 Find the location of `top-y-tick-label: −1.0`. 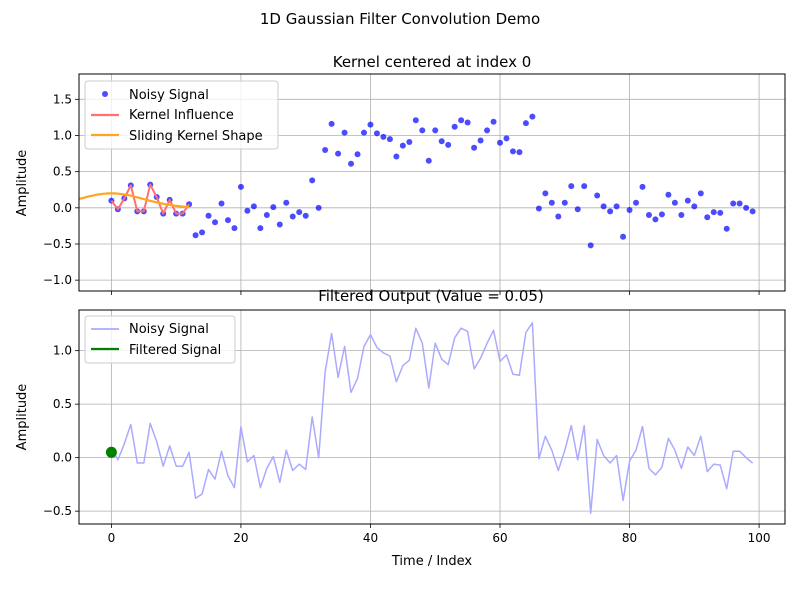

top-y-tick-label: −1.0 is located at coordinates (57, 280).